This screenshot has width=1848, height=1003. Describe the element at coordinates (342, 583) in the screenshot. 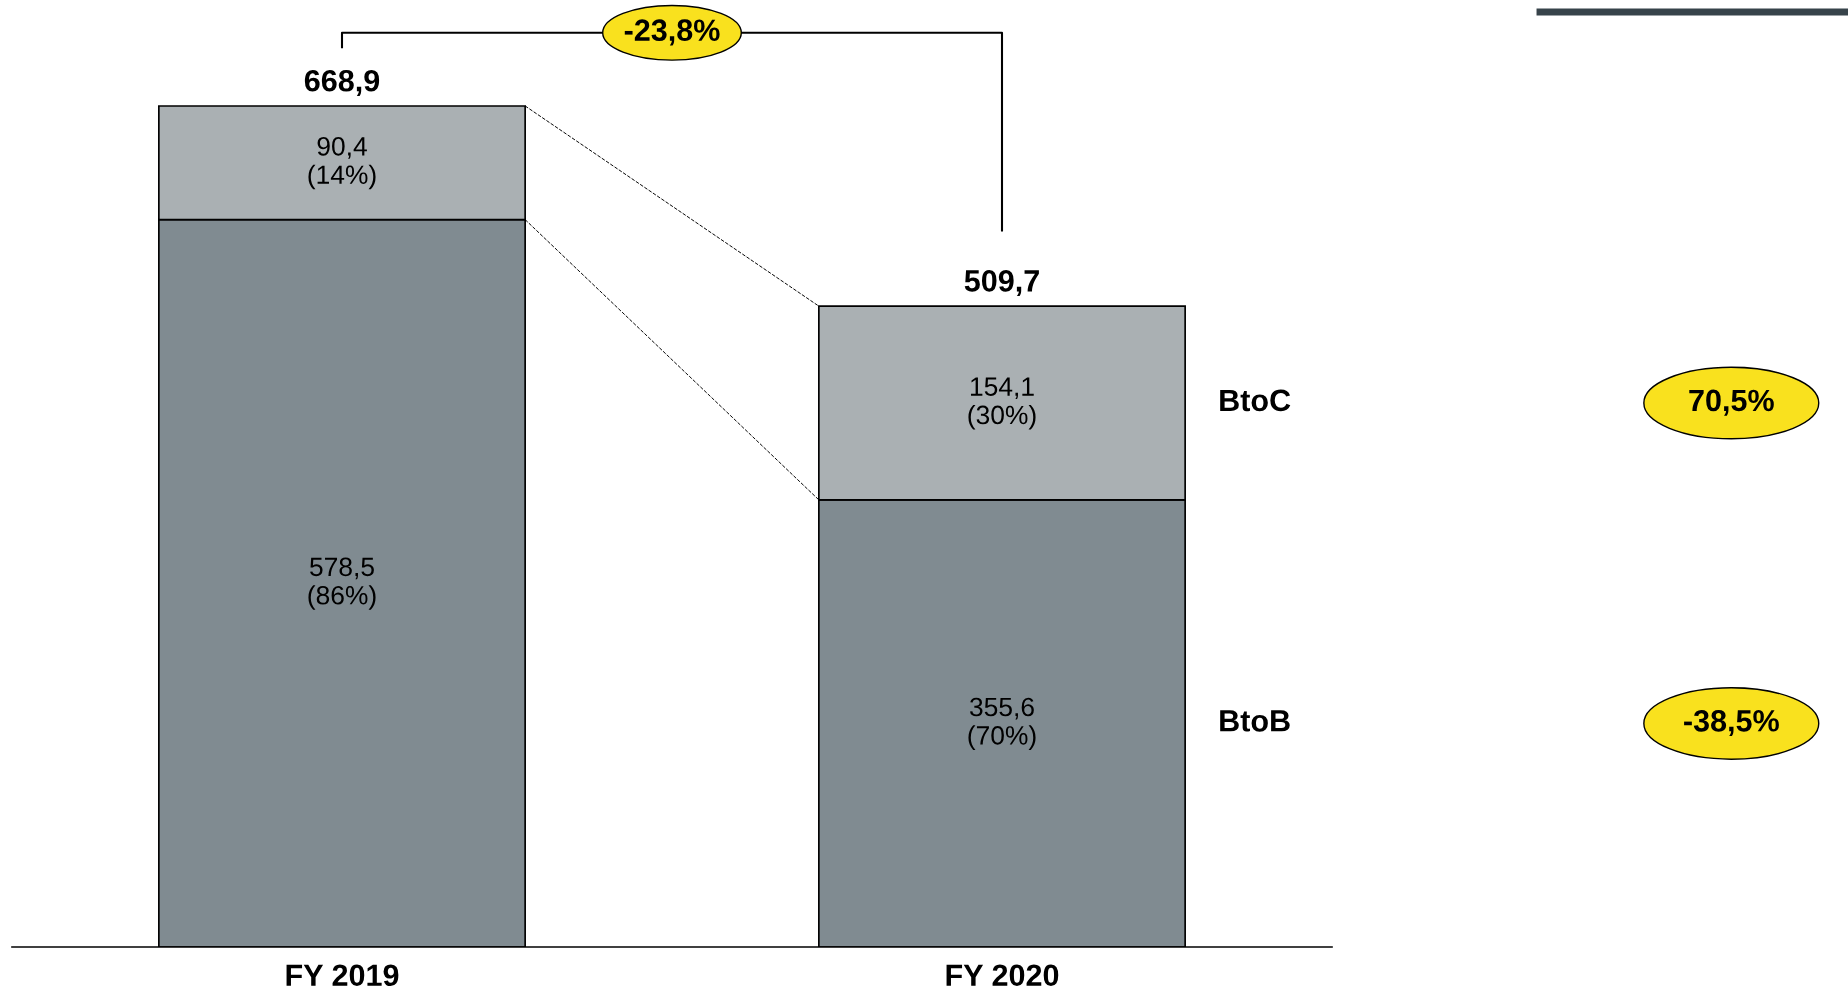

I see `data-label: 578,5 (86%)` at that location.